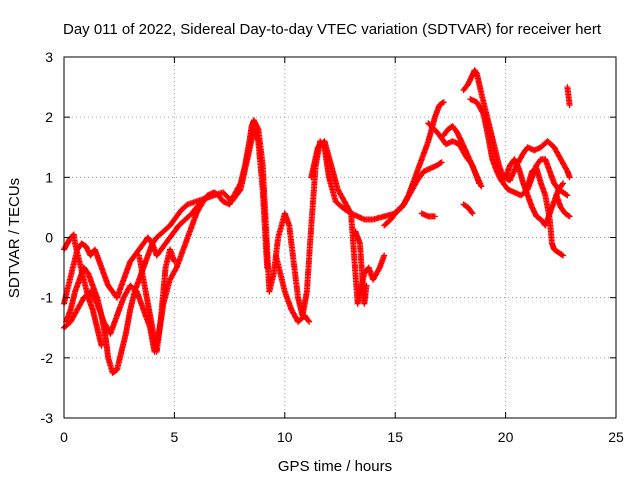 This screenshot has width=640, height=480. Describe the element at coordinates (47, 358) in the screenshot. I see `y-tick-label: -2` at that location.